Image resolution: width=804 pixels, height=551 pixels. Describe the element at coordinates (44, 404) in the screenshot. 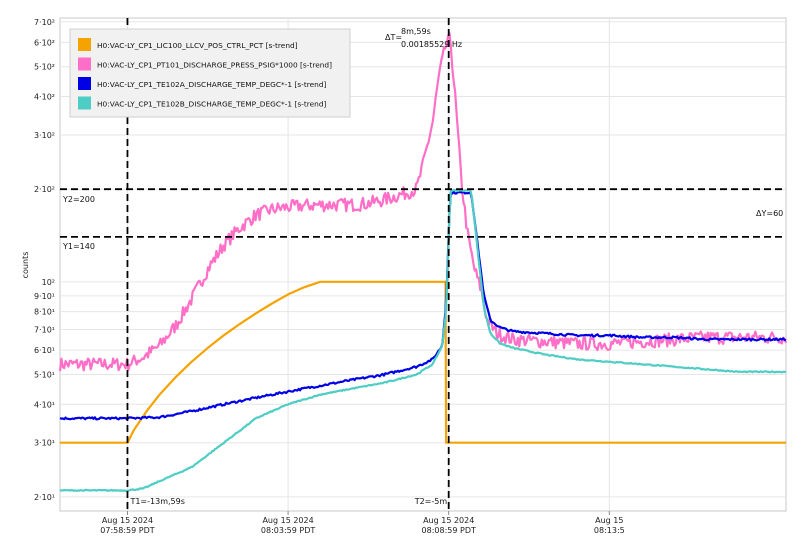

I see `y-tick-label: 4·10¹` at that location.